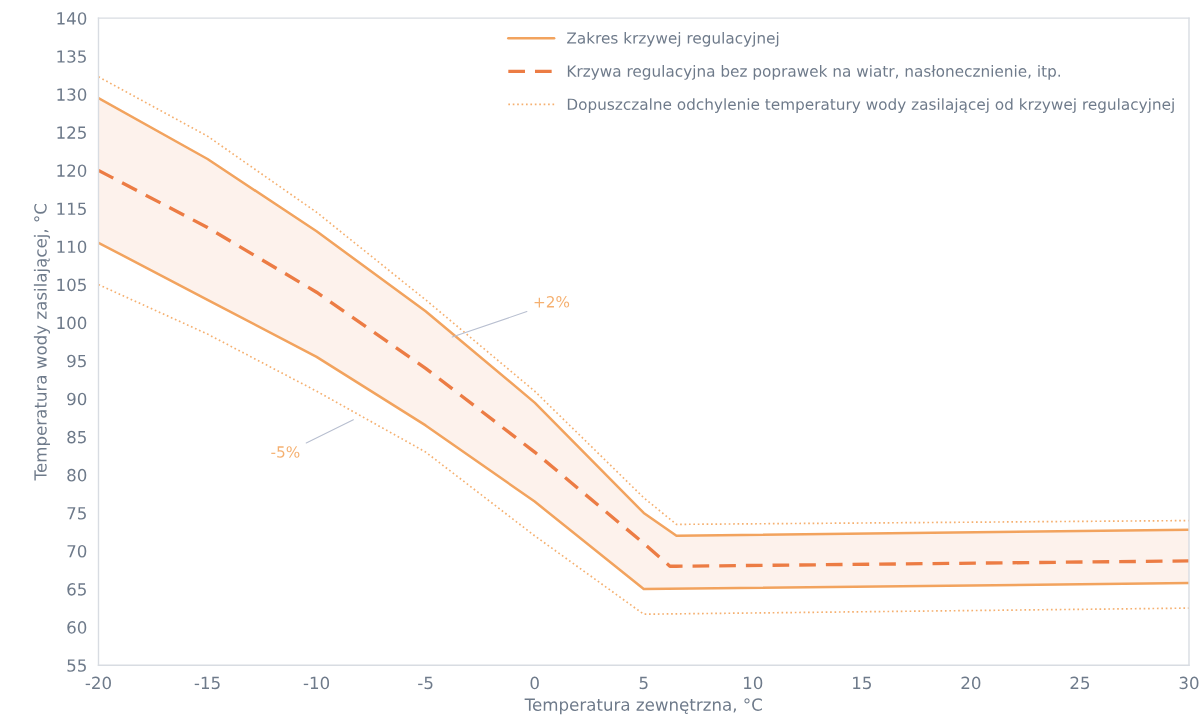 The image size is (1201, 727). What do you see at coordinates (1080, 683) in the screenshot?
I see `x-tick-label: 25` at bounding box center [1080, 683].